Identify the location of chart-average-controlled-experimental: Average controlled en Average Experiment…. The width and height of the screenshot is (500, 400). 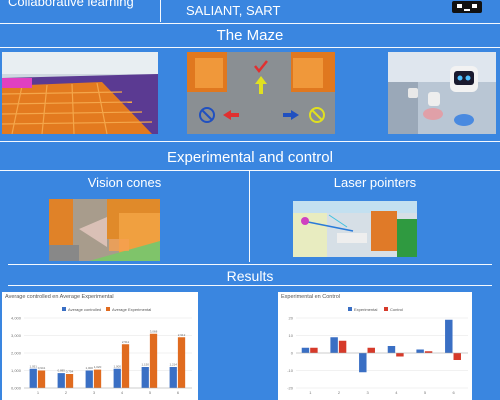
(100, 346).